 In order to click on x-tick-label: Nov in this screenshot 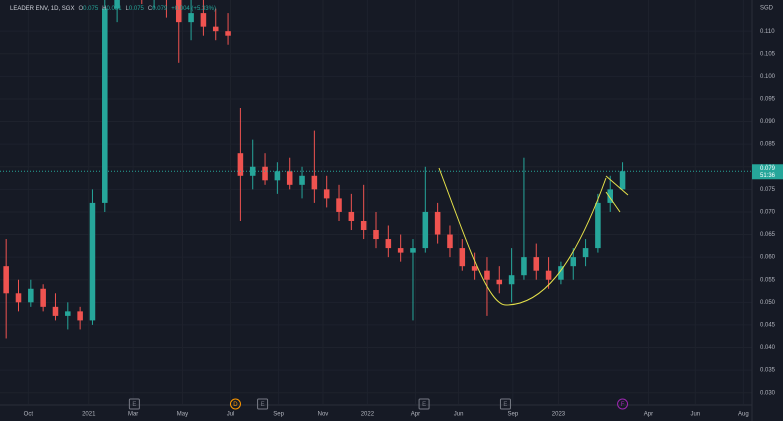, I will do `click(323, 415)`.